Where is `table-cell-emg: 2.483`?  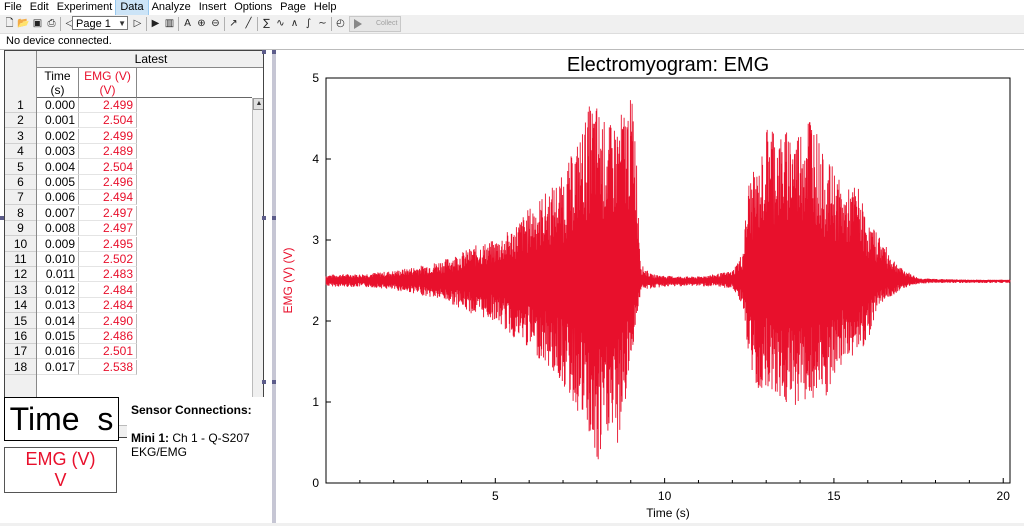 table-cell-emg: 2.483 is located at coordinates (108, 275).